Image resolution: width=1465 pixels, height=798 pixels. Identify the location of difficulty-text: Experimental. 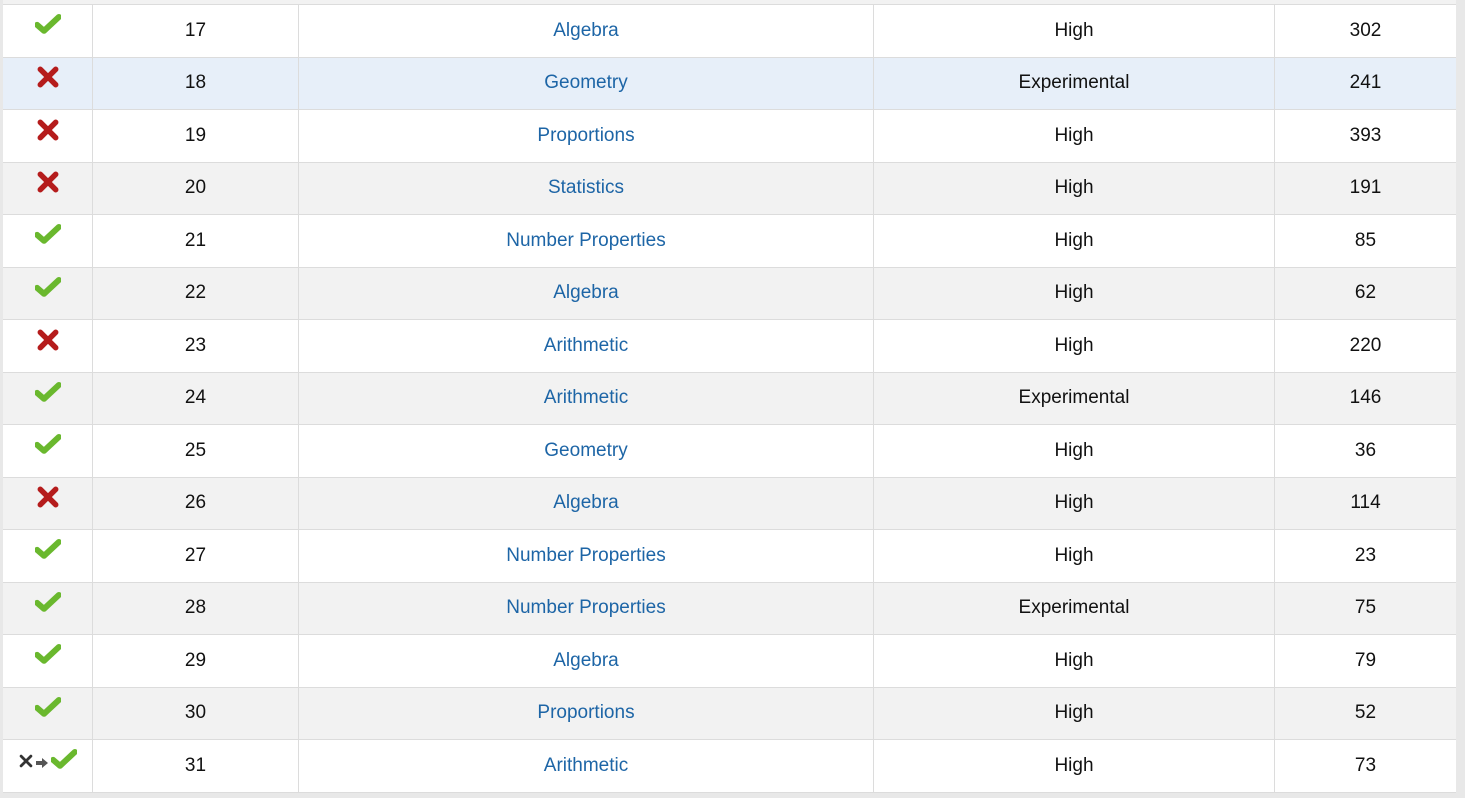
(1074, 608).